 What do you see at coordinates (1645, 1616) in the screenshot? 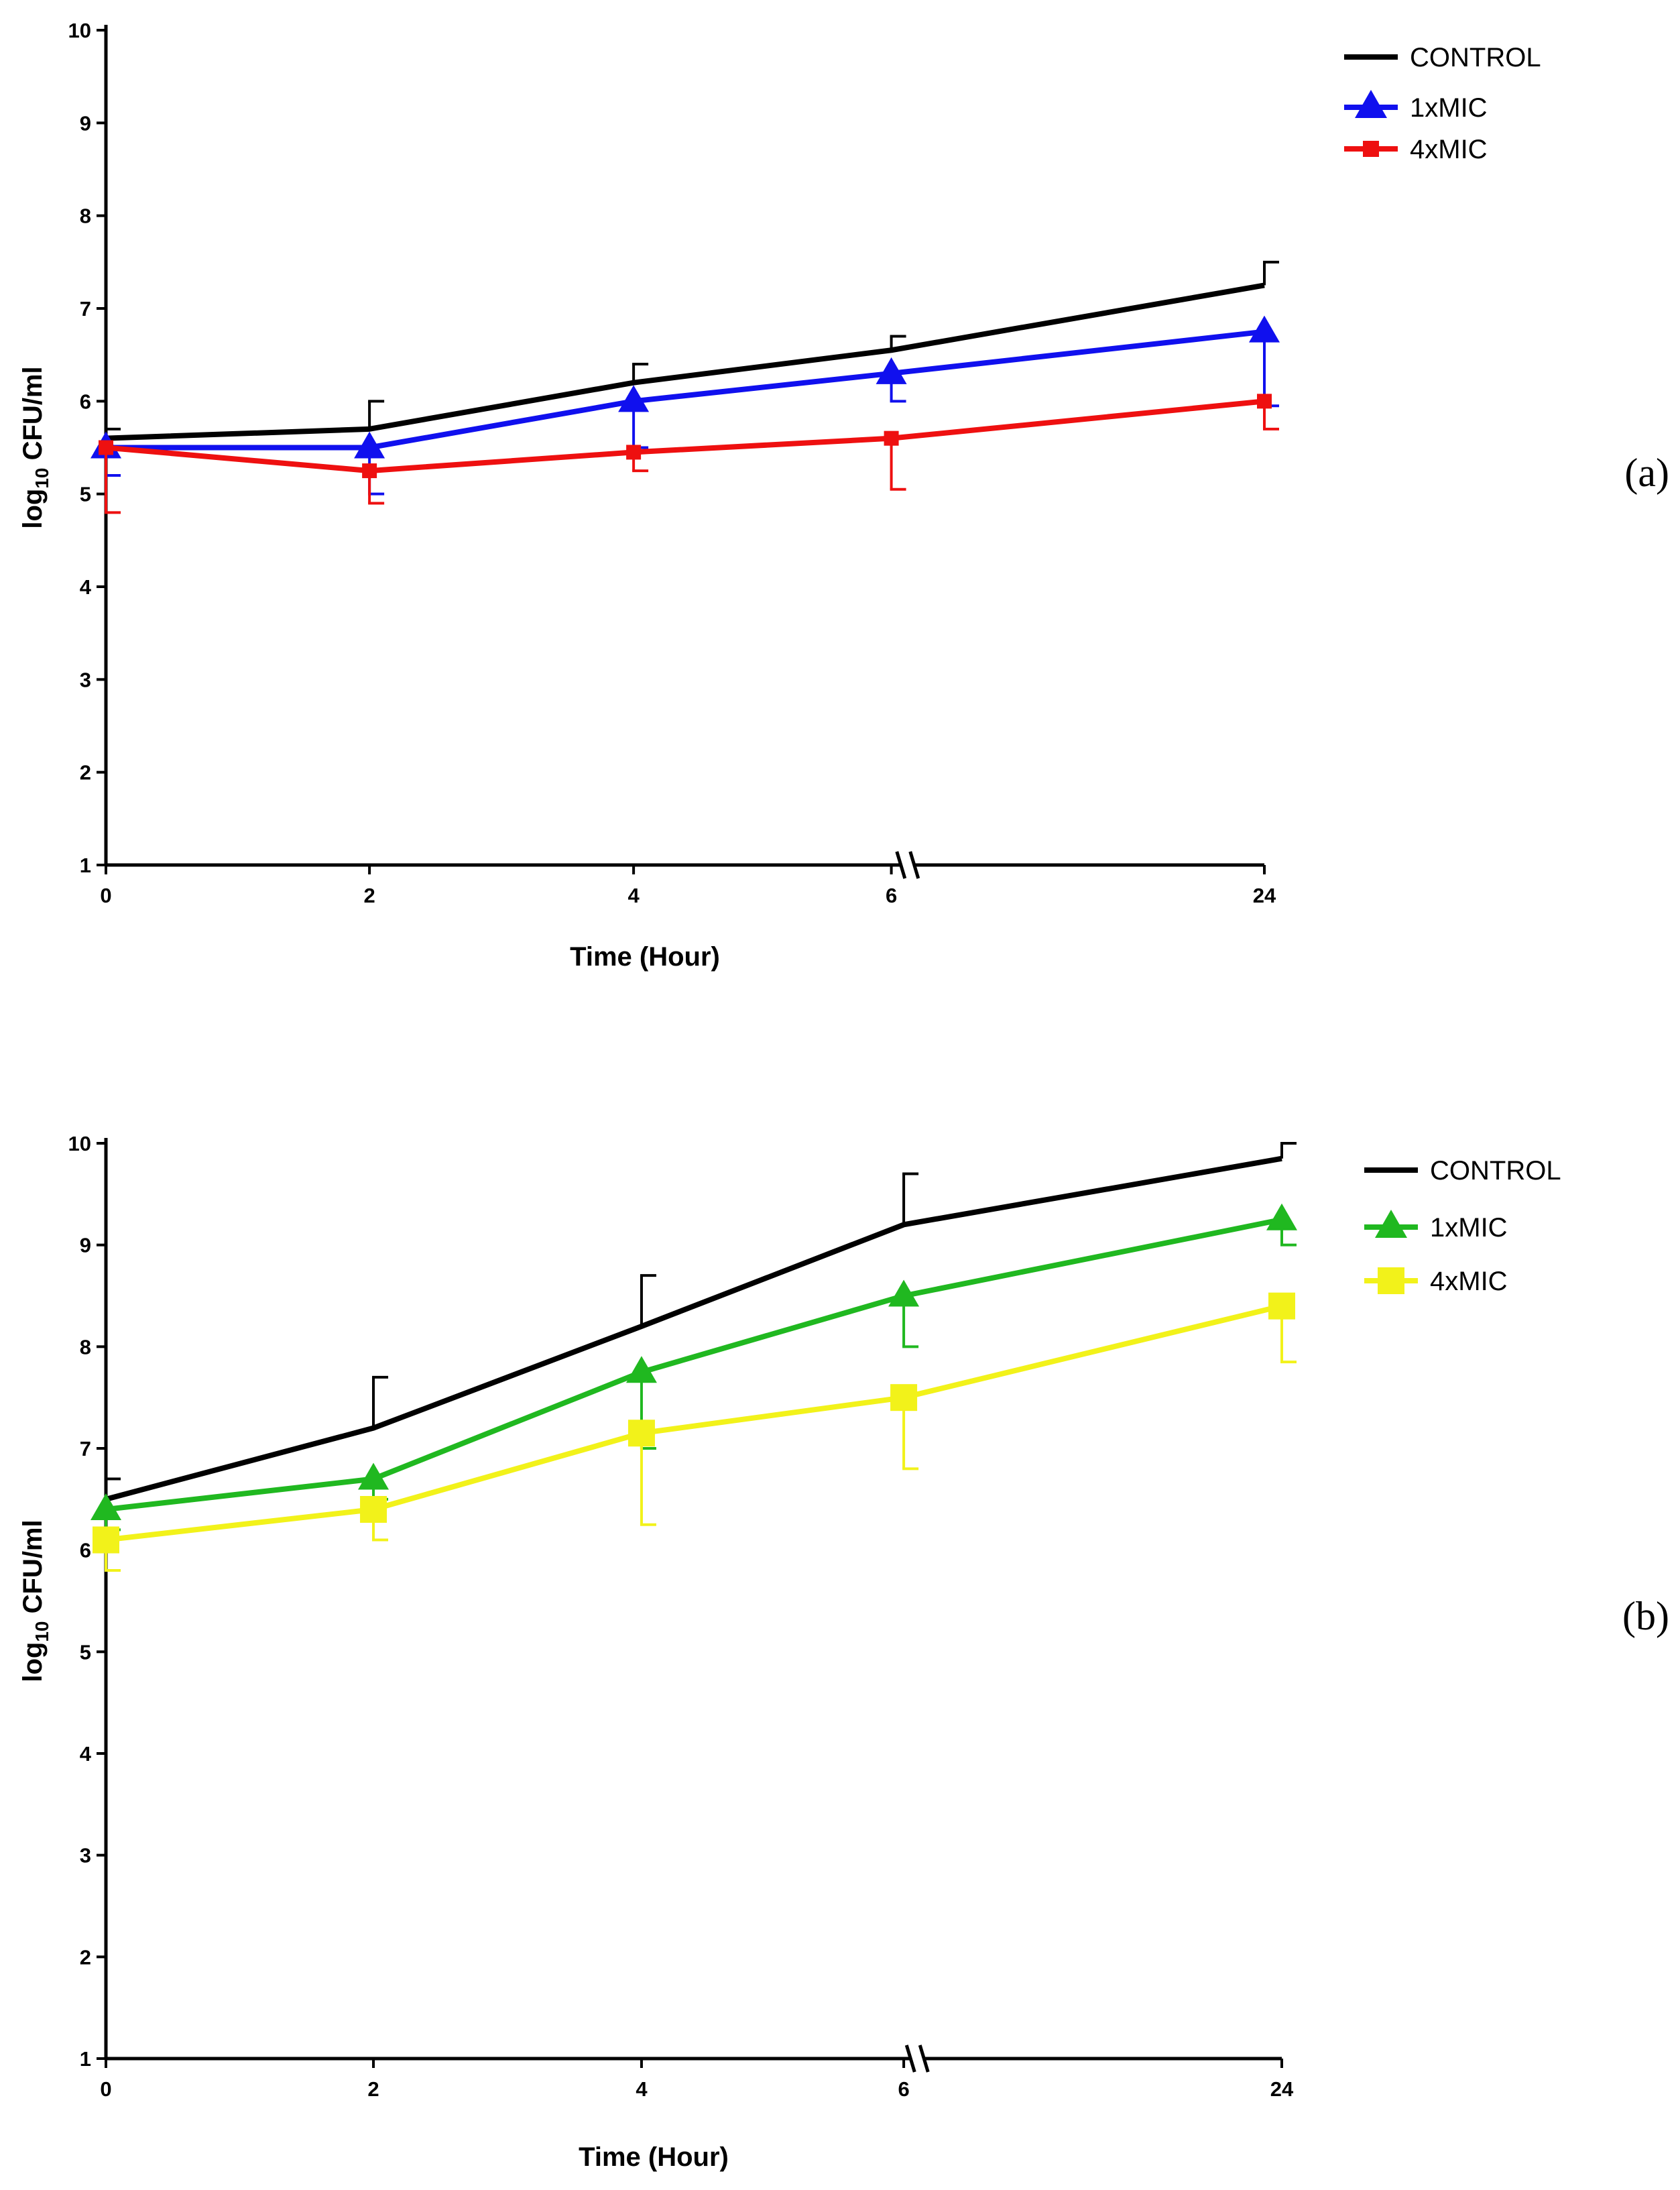
I see `panel-label: (b)` at bounding box center [1645, 1616].